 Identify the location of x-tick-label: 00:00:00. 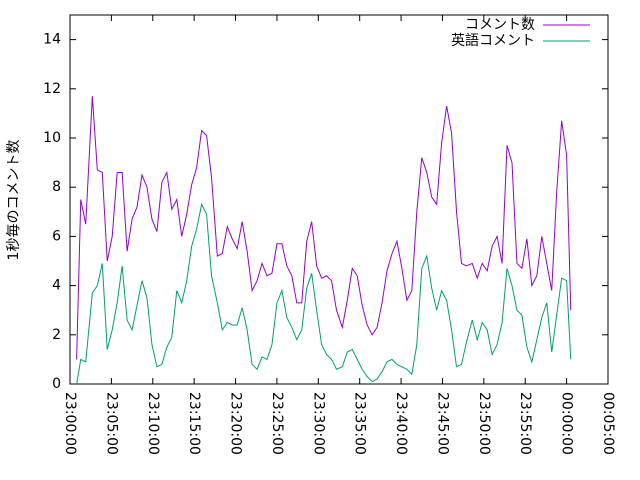
(567, 423).